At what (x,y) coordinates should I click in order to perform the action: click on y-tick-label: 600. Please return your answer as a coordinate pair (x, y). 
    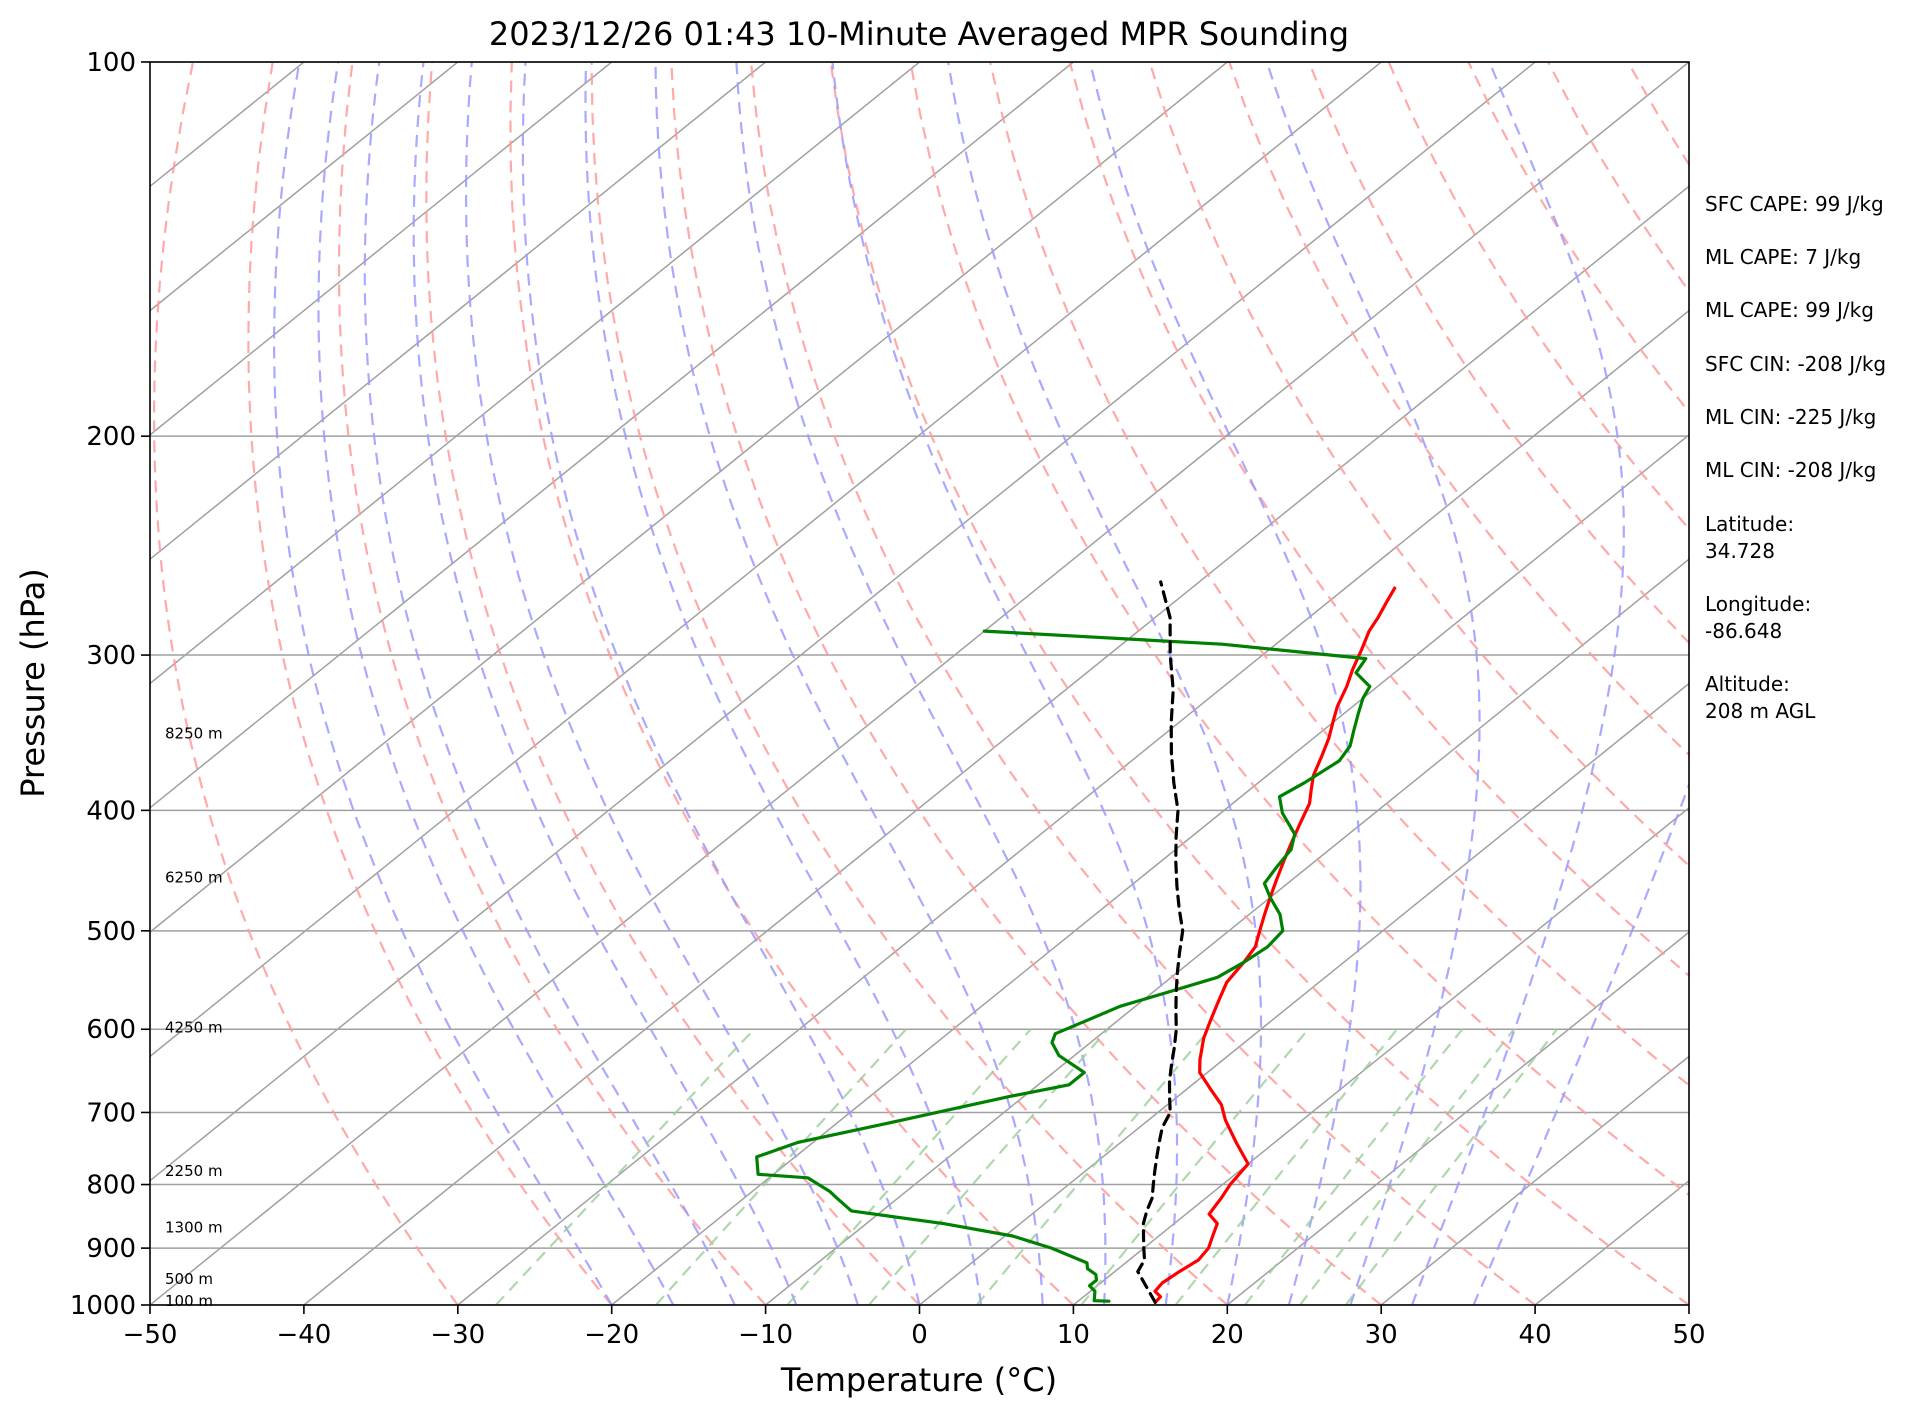
    Looking at the image, I should click on (111, 1030).